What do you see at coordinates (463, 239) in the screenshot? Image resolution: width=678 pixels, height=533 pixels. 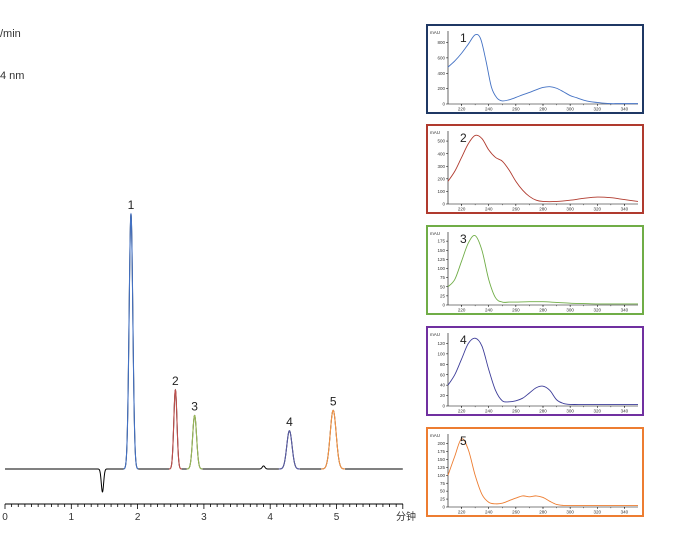 I see `spectrum-3-label: 3` at bounding box center [463, 239].